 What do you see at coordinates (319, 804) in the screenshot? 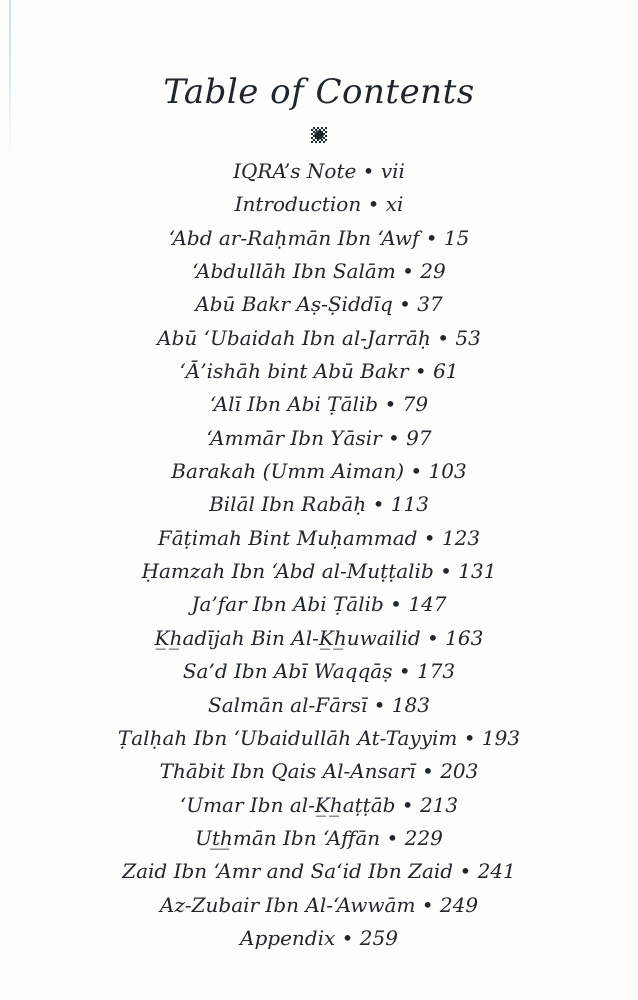
I see `toc-entry: ‘Umar Ibn al-K̲h̲aṭṭāb • 213` at bounding box center [319, 804].